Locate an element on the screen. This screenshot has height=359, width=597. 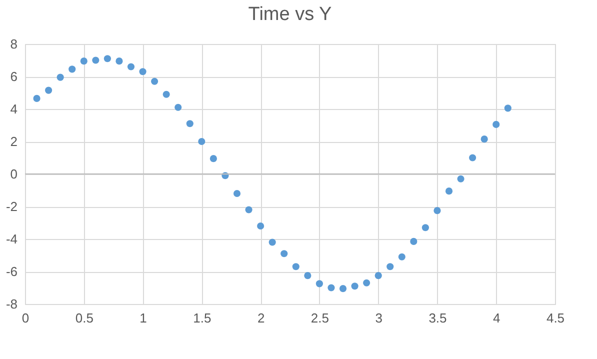
chart-title: Time vs Y is located at coordinates (290, 14).